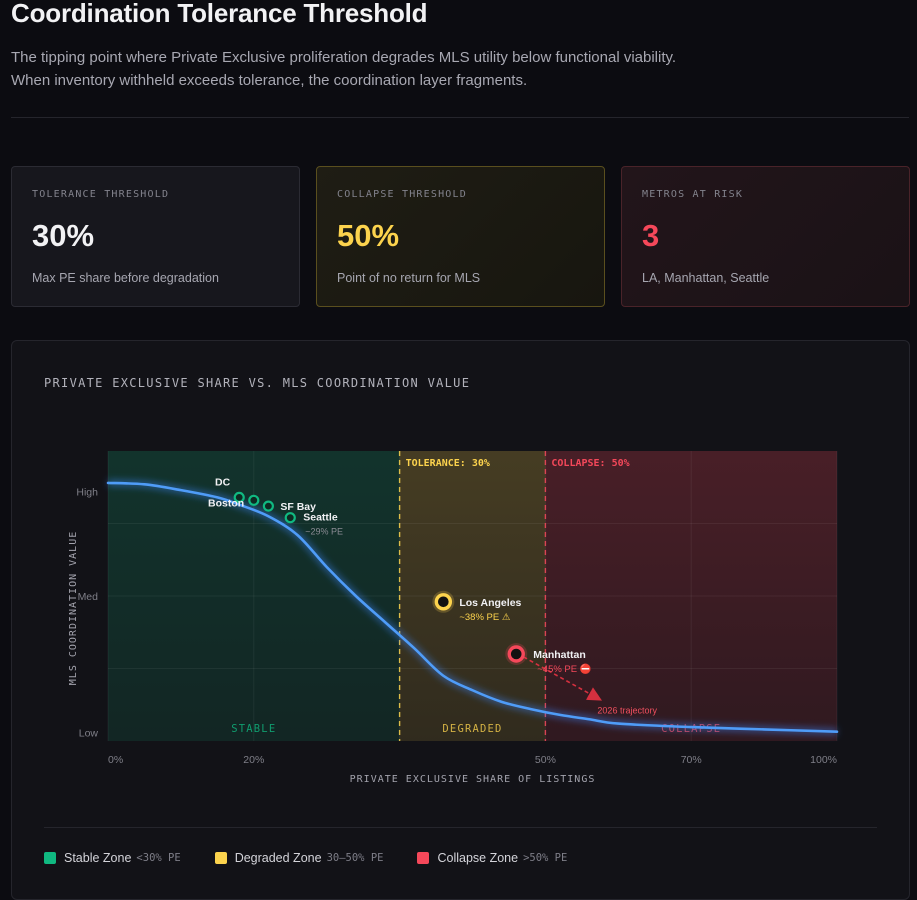  I want to click on point-sub-manhattan: ~45% PE ⛔, so click(564, 669).